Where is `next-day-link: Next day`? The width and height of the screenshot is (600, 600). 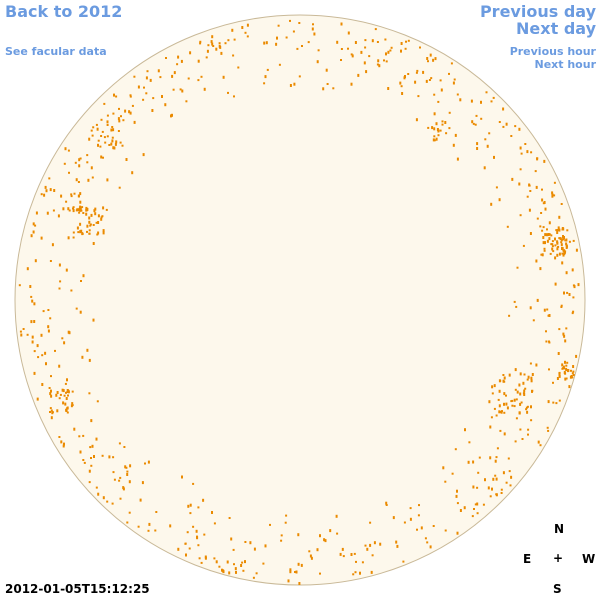
next-day-link: Next day is located at coordinates (556, 28).